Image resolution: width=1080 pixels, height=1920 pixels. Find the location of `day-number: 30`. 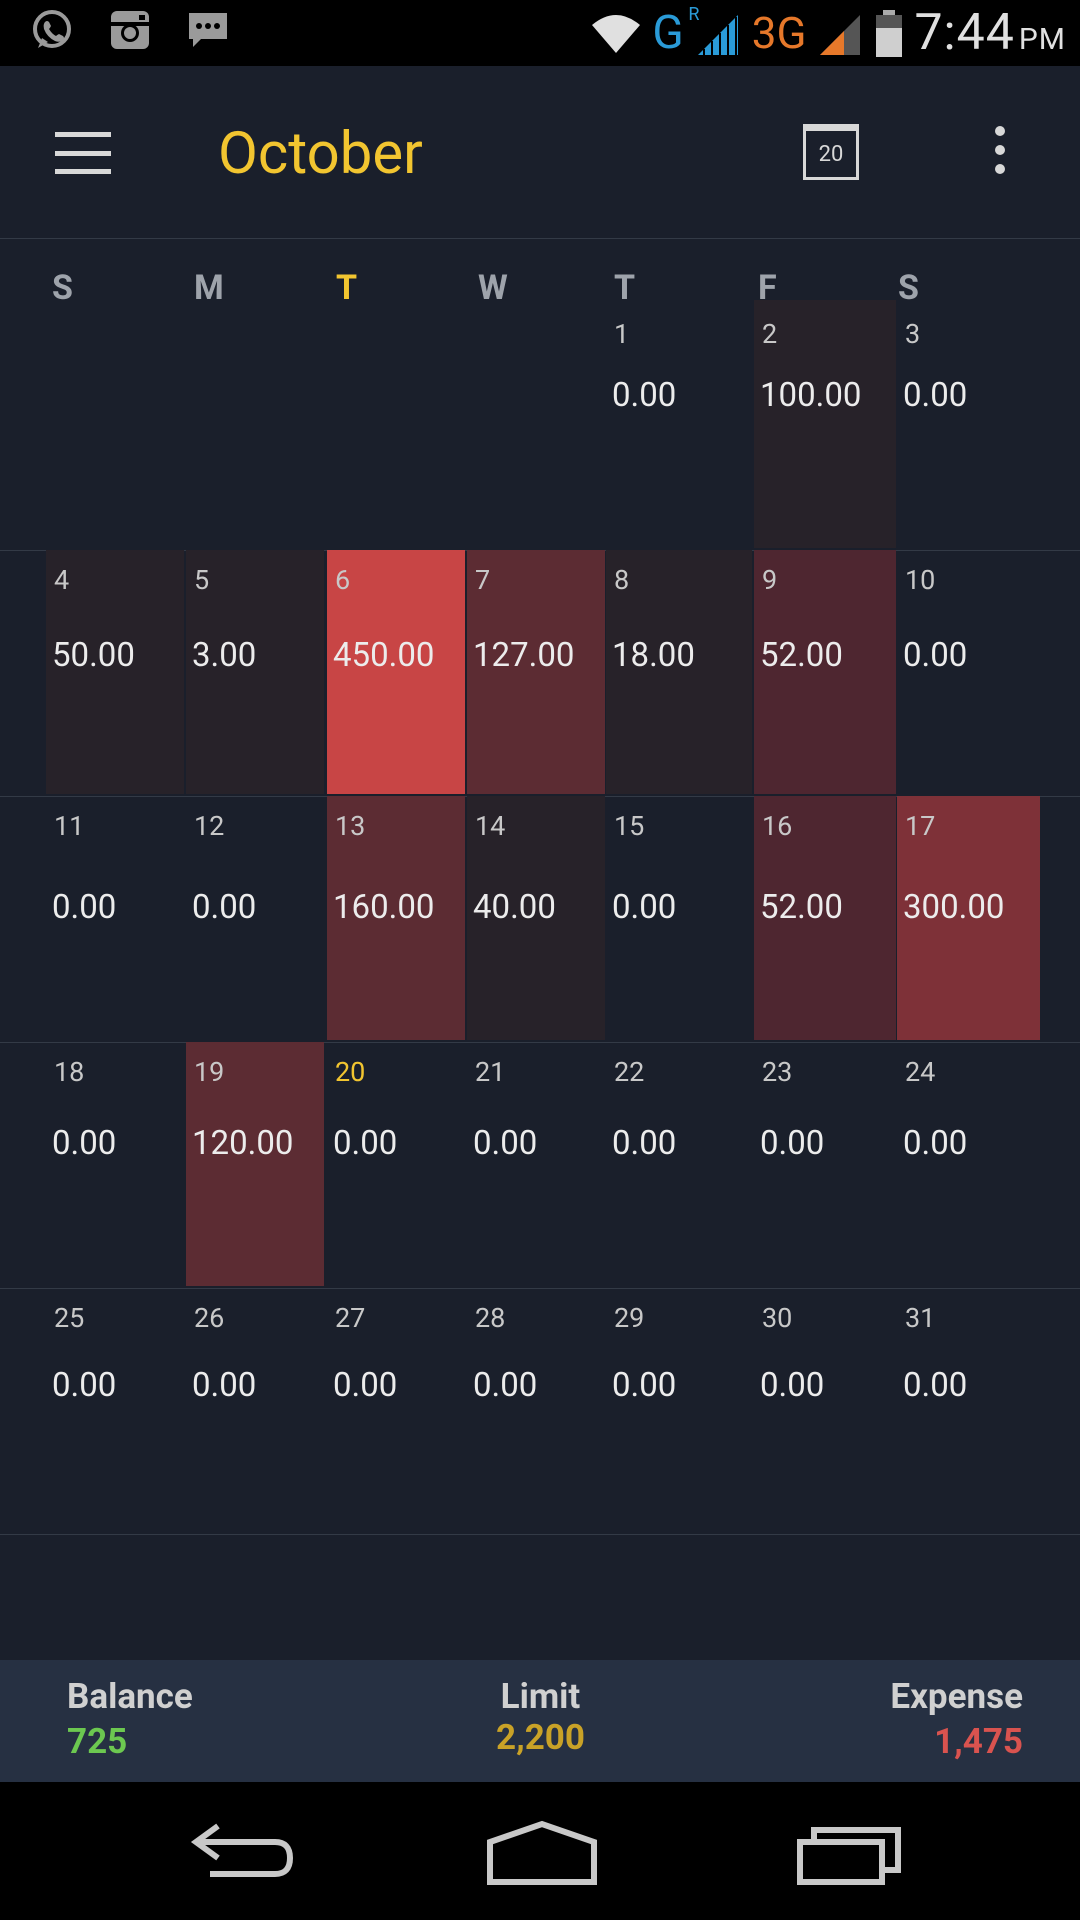

day-number: 30 is located at coordinates (777, 1318).